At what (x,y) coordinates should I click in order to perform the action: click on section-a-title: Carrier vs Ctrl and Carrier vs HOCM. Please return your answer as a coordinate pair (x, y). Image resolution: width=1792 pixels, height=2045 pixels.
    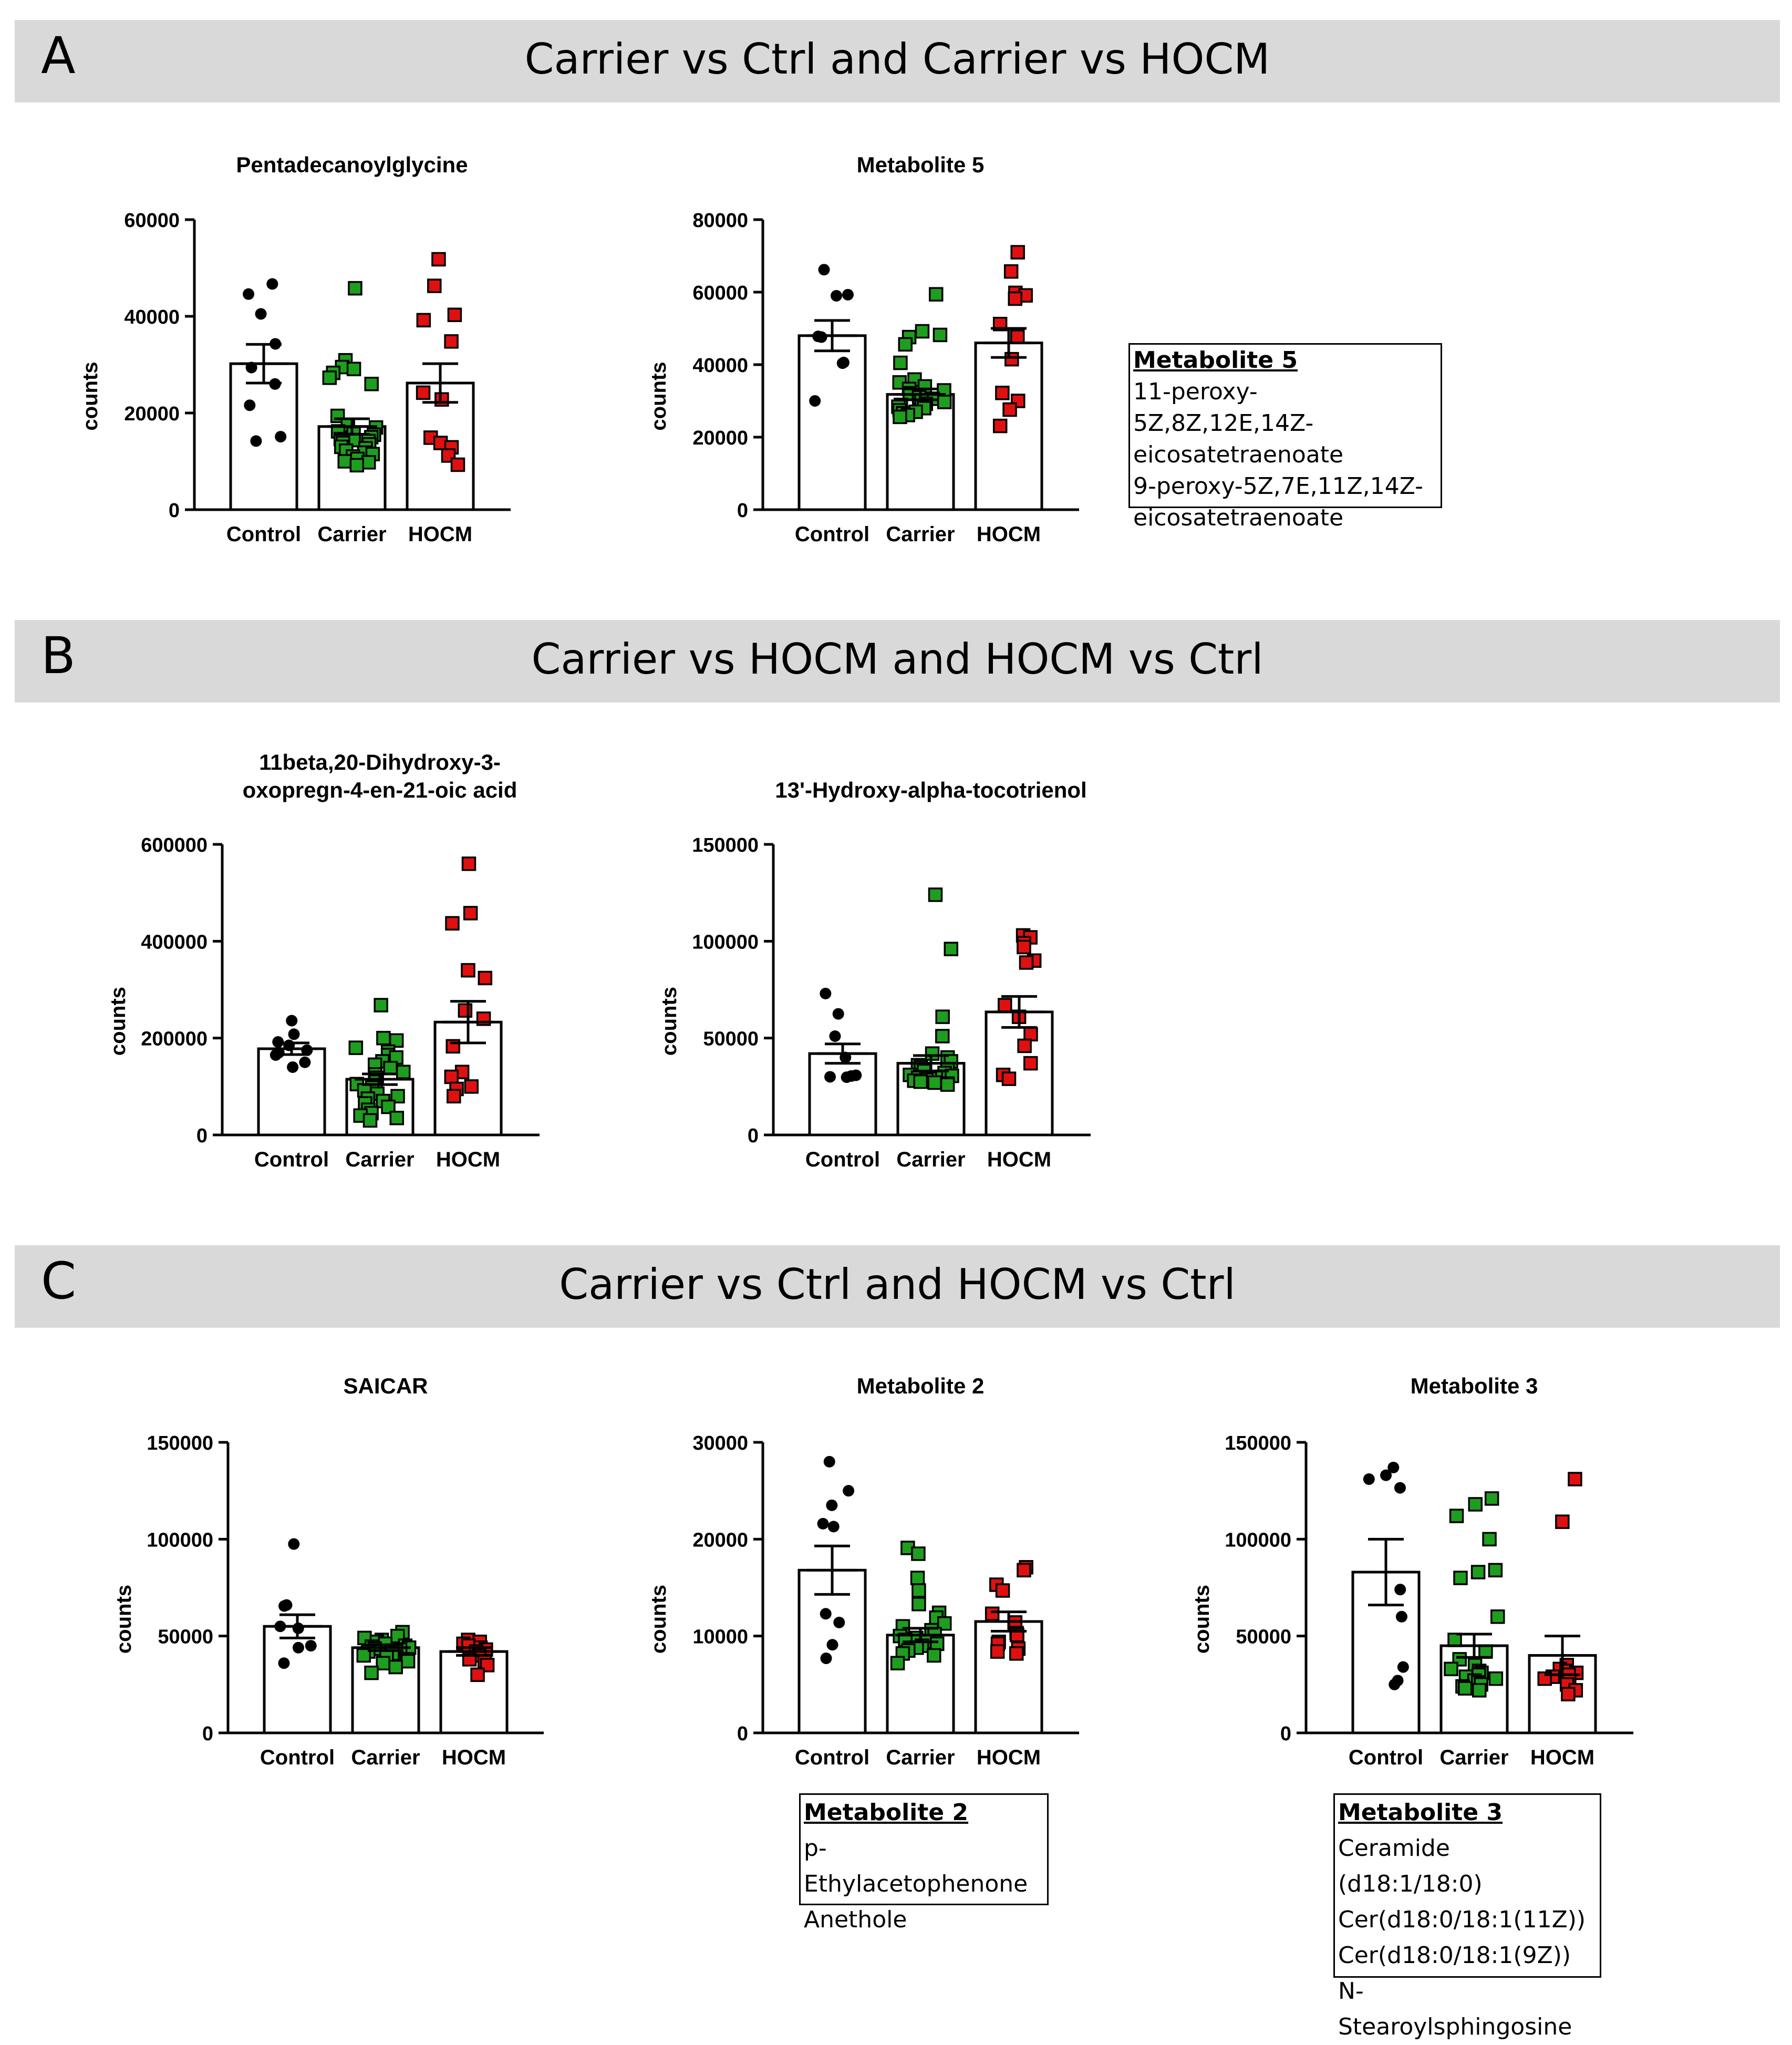
    Looking at the image, I should click on (897, 59).